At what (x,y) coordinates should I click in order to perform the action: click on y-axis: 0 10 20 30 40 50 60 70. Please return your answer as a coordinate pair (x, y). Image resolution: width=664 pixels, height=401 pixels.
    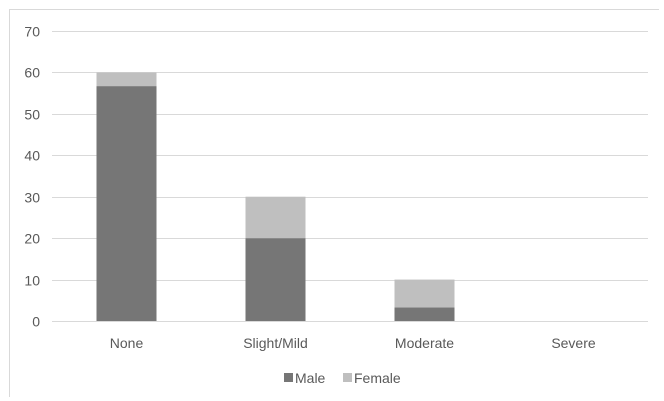
    Looking at the image, I should click on (32, 177).